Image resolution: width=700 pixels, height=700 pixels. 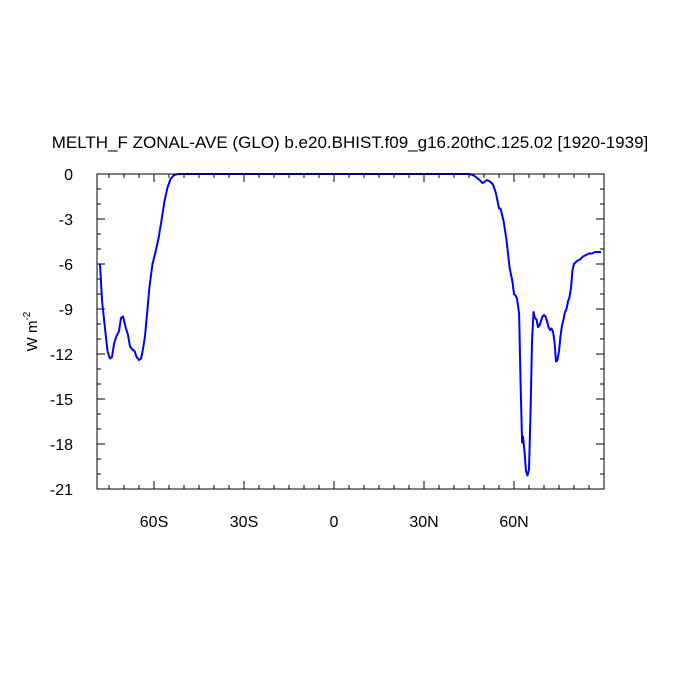 What do you see at coordinates (513, 522) in the screenshot?
I see `x-tick-label: 60N` at bounding box center [513, 522].